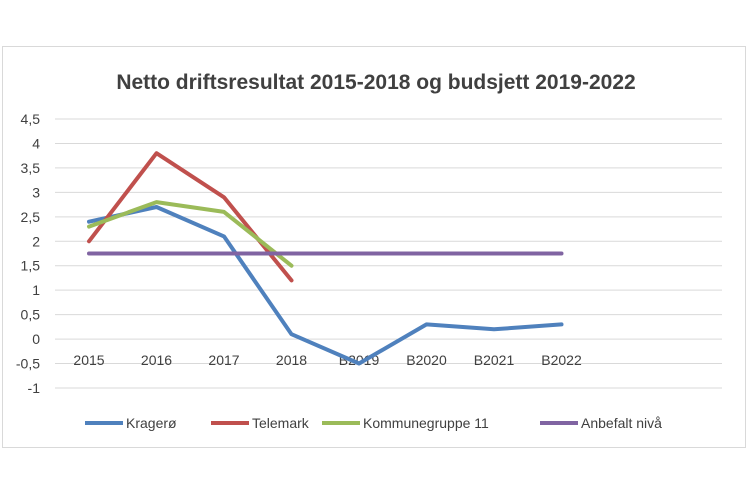 Image resolution: width=750 pixels, height=501 pixels. What do you see at coordinates (31, 266) in the screenshot?
I see `y-tick-label: 1,5` at bounding box center [31, 266].